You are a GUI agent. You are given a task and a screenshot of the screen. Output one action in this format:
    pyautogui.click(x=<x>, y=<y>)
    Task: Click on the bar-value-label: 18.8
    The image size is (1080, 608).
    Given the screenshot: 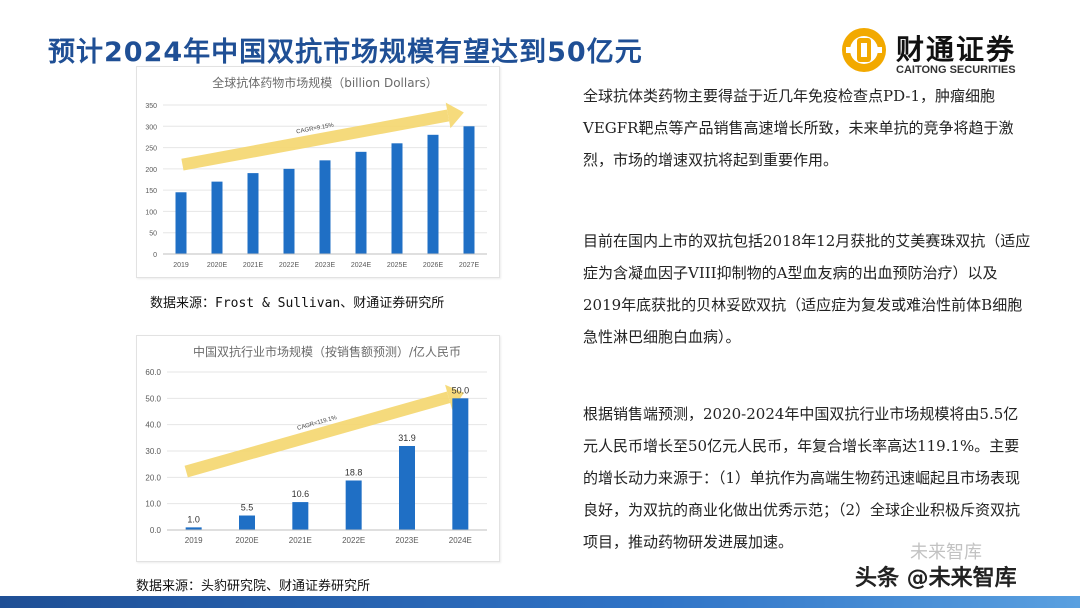 What is the action you would take?
    pyautogui.click(x=354, y=472)
    